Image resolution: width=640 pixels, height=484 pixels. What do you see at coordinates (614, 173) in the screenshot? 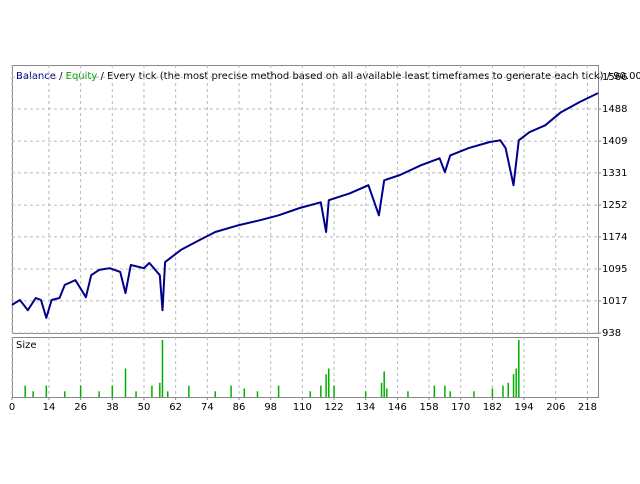
I see `y-tick-label: 1331` at bounding box center [614, 173].